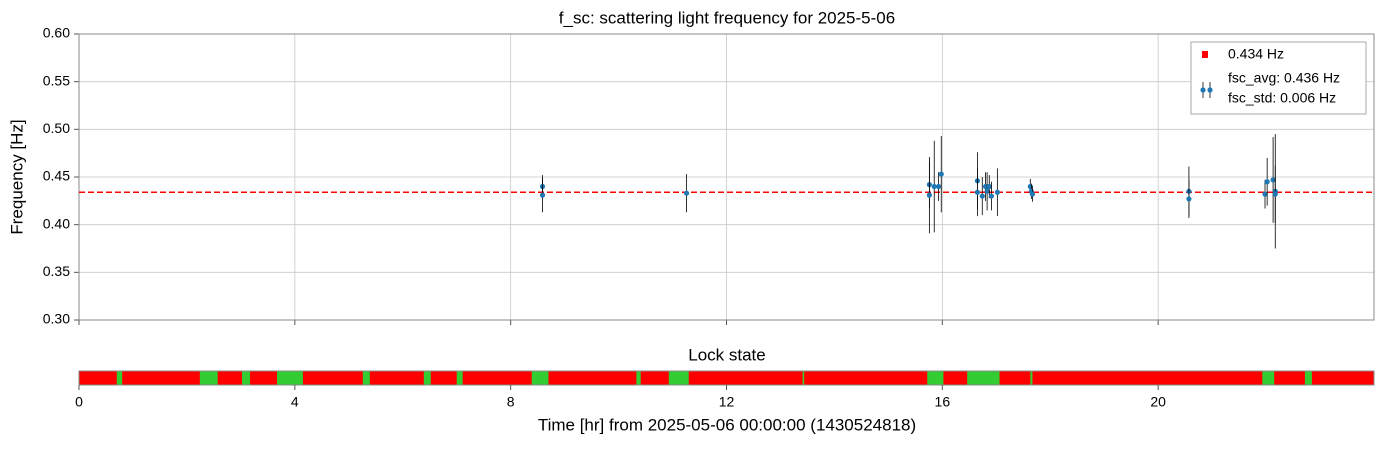 Image resolution: width=1384 pixels, height=450 pixels. I want to click on y-axis-label: Frequency [Hz], so click(16, 176).